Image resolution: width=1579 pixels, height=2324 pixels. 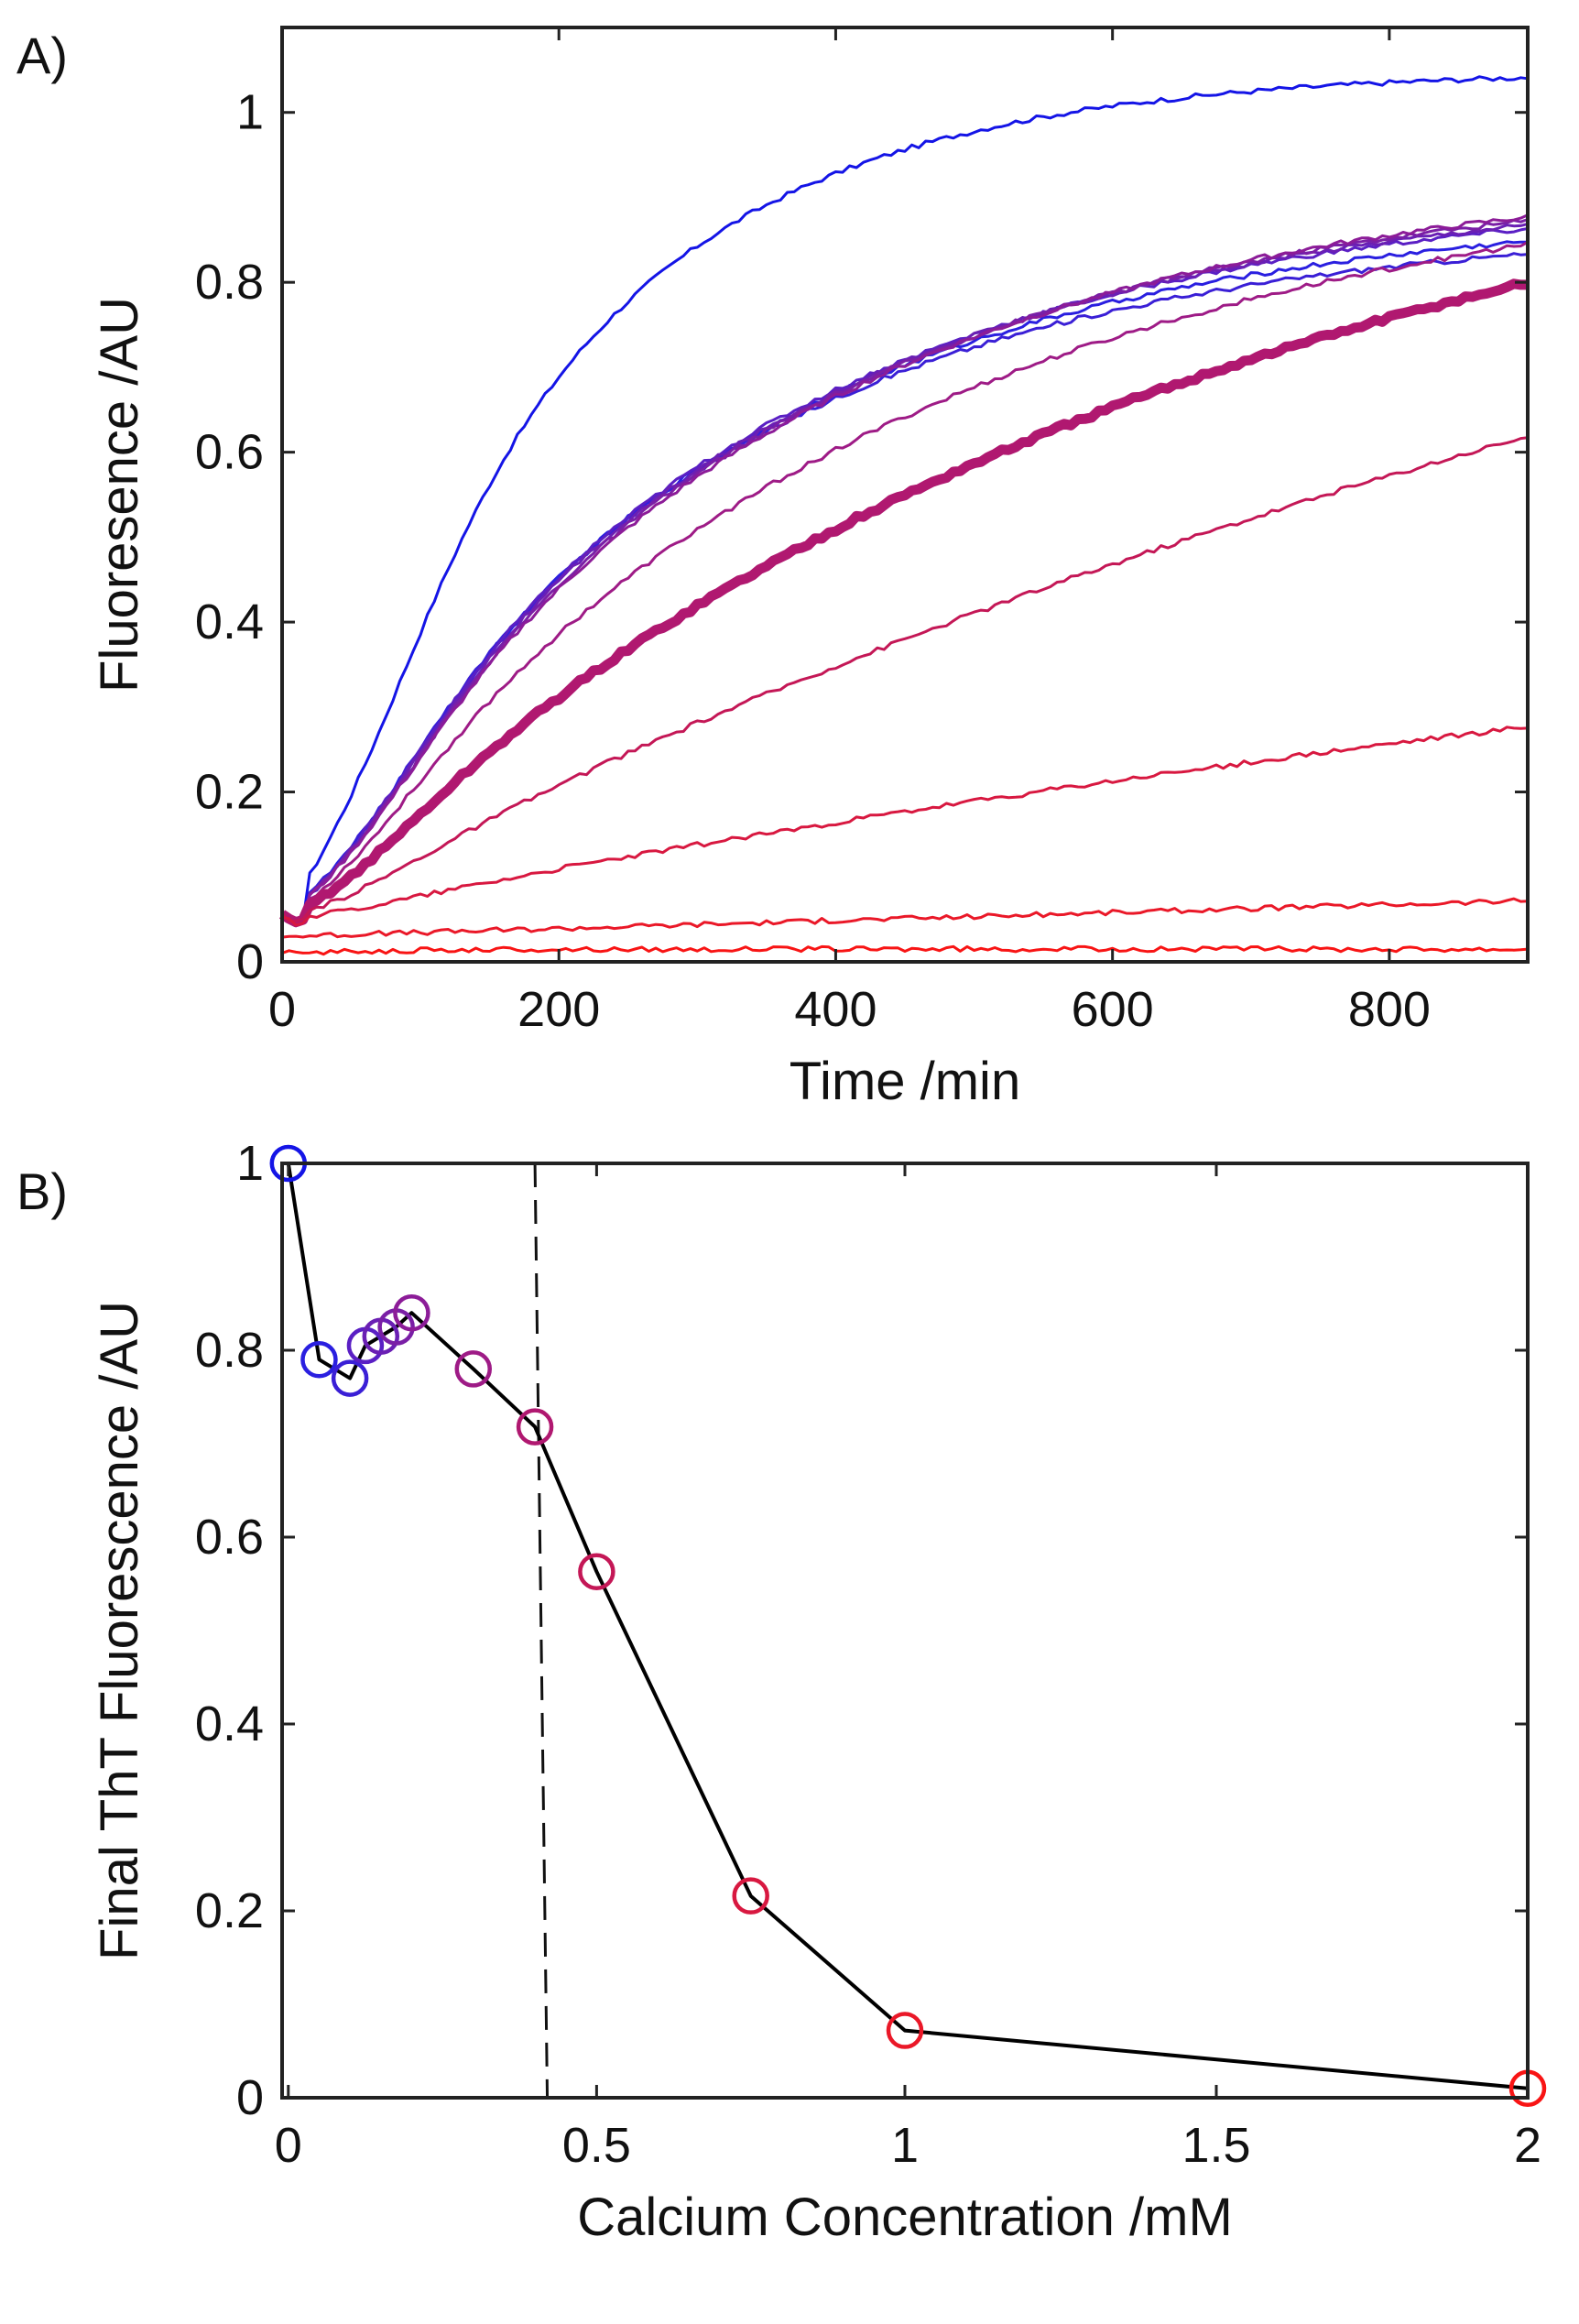 I want to click on panel-b-y-tick-label: 0.4, so click(x=229, y=1724).